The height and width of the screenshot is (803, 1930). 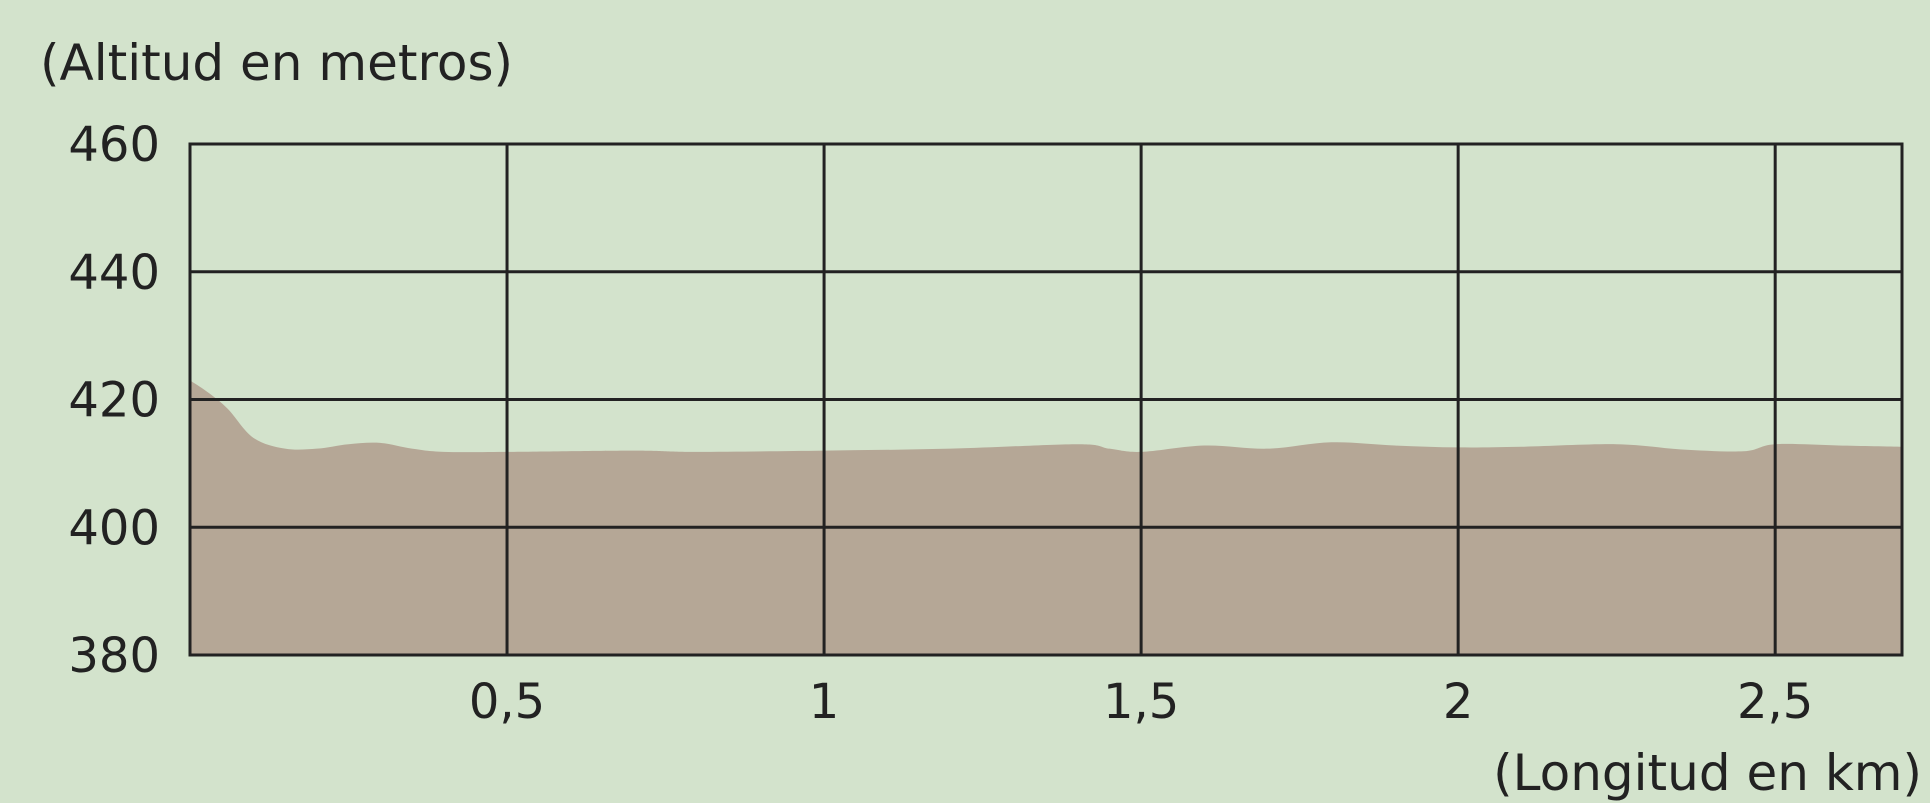 I want to click on y-tick-label: 420, so click(x=114, y=401).